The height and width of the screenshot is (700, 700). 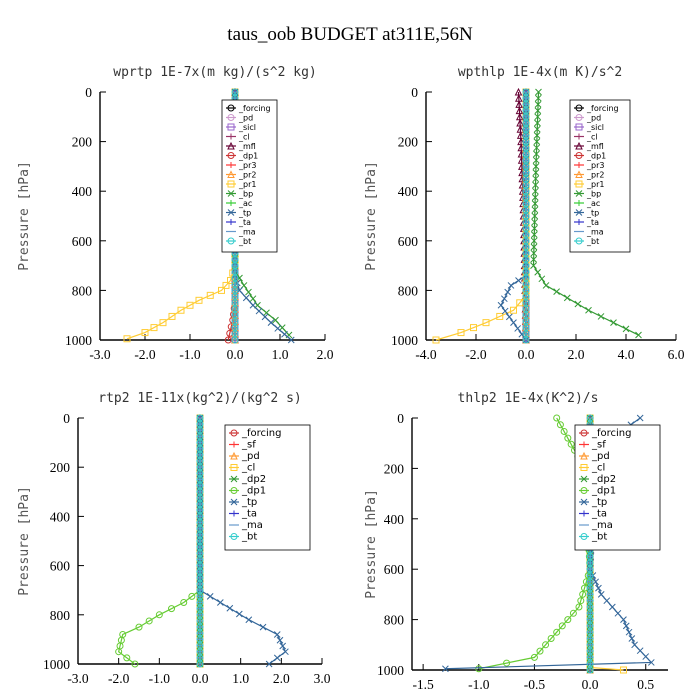 What do you see at coordinates (60, 516) in the screenshot?
I see `y-tick-label: 400` at bounding box center [60, 516].